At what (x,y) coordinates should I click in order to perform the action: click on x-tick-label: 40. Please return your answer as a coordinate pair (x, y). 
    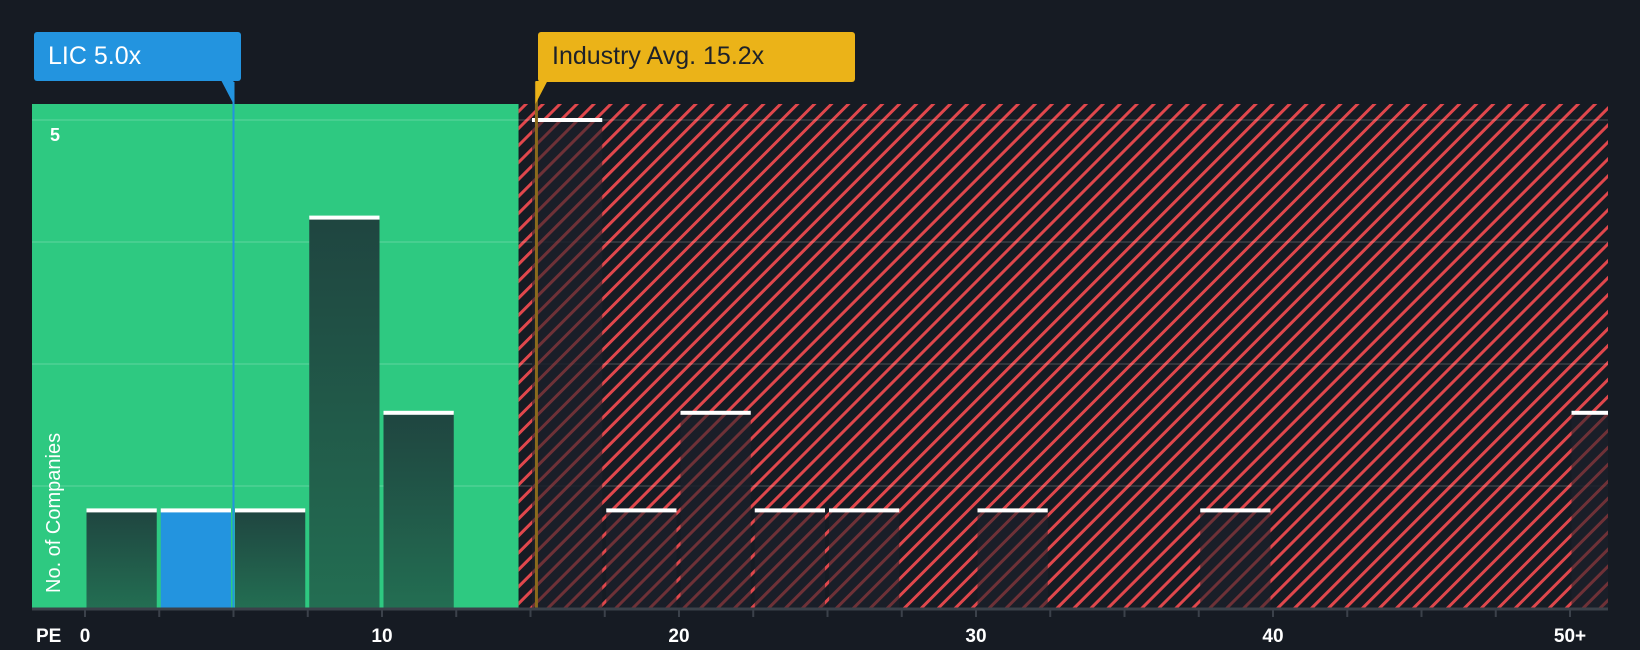
    Looking at the image, I should click on (1273, 636).